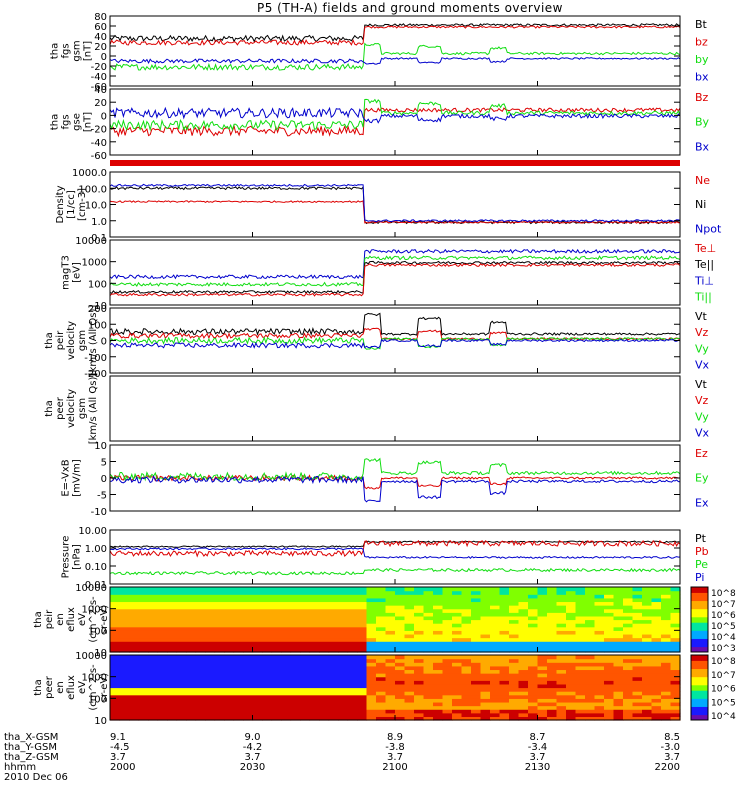 The image size is (750, 800). I want to click on y-tick-label: 20, so click(100, 47).